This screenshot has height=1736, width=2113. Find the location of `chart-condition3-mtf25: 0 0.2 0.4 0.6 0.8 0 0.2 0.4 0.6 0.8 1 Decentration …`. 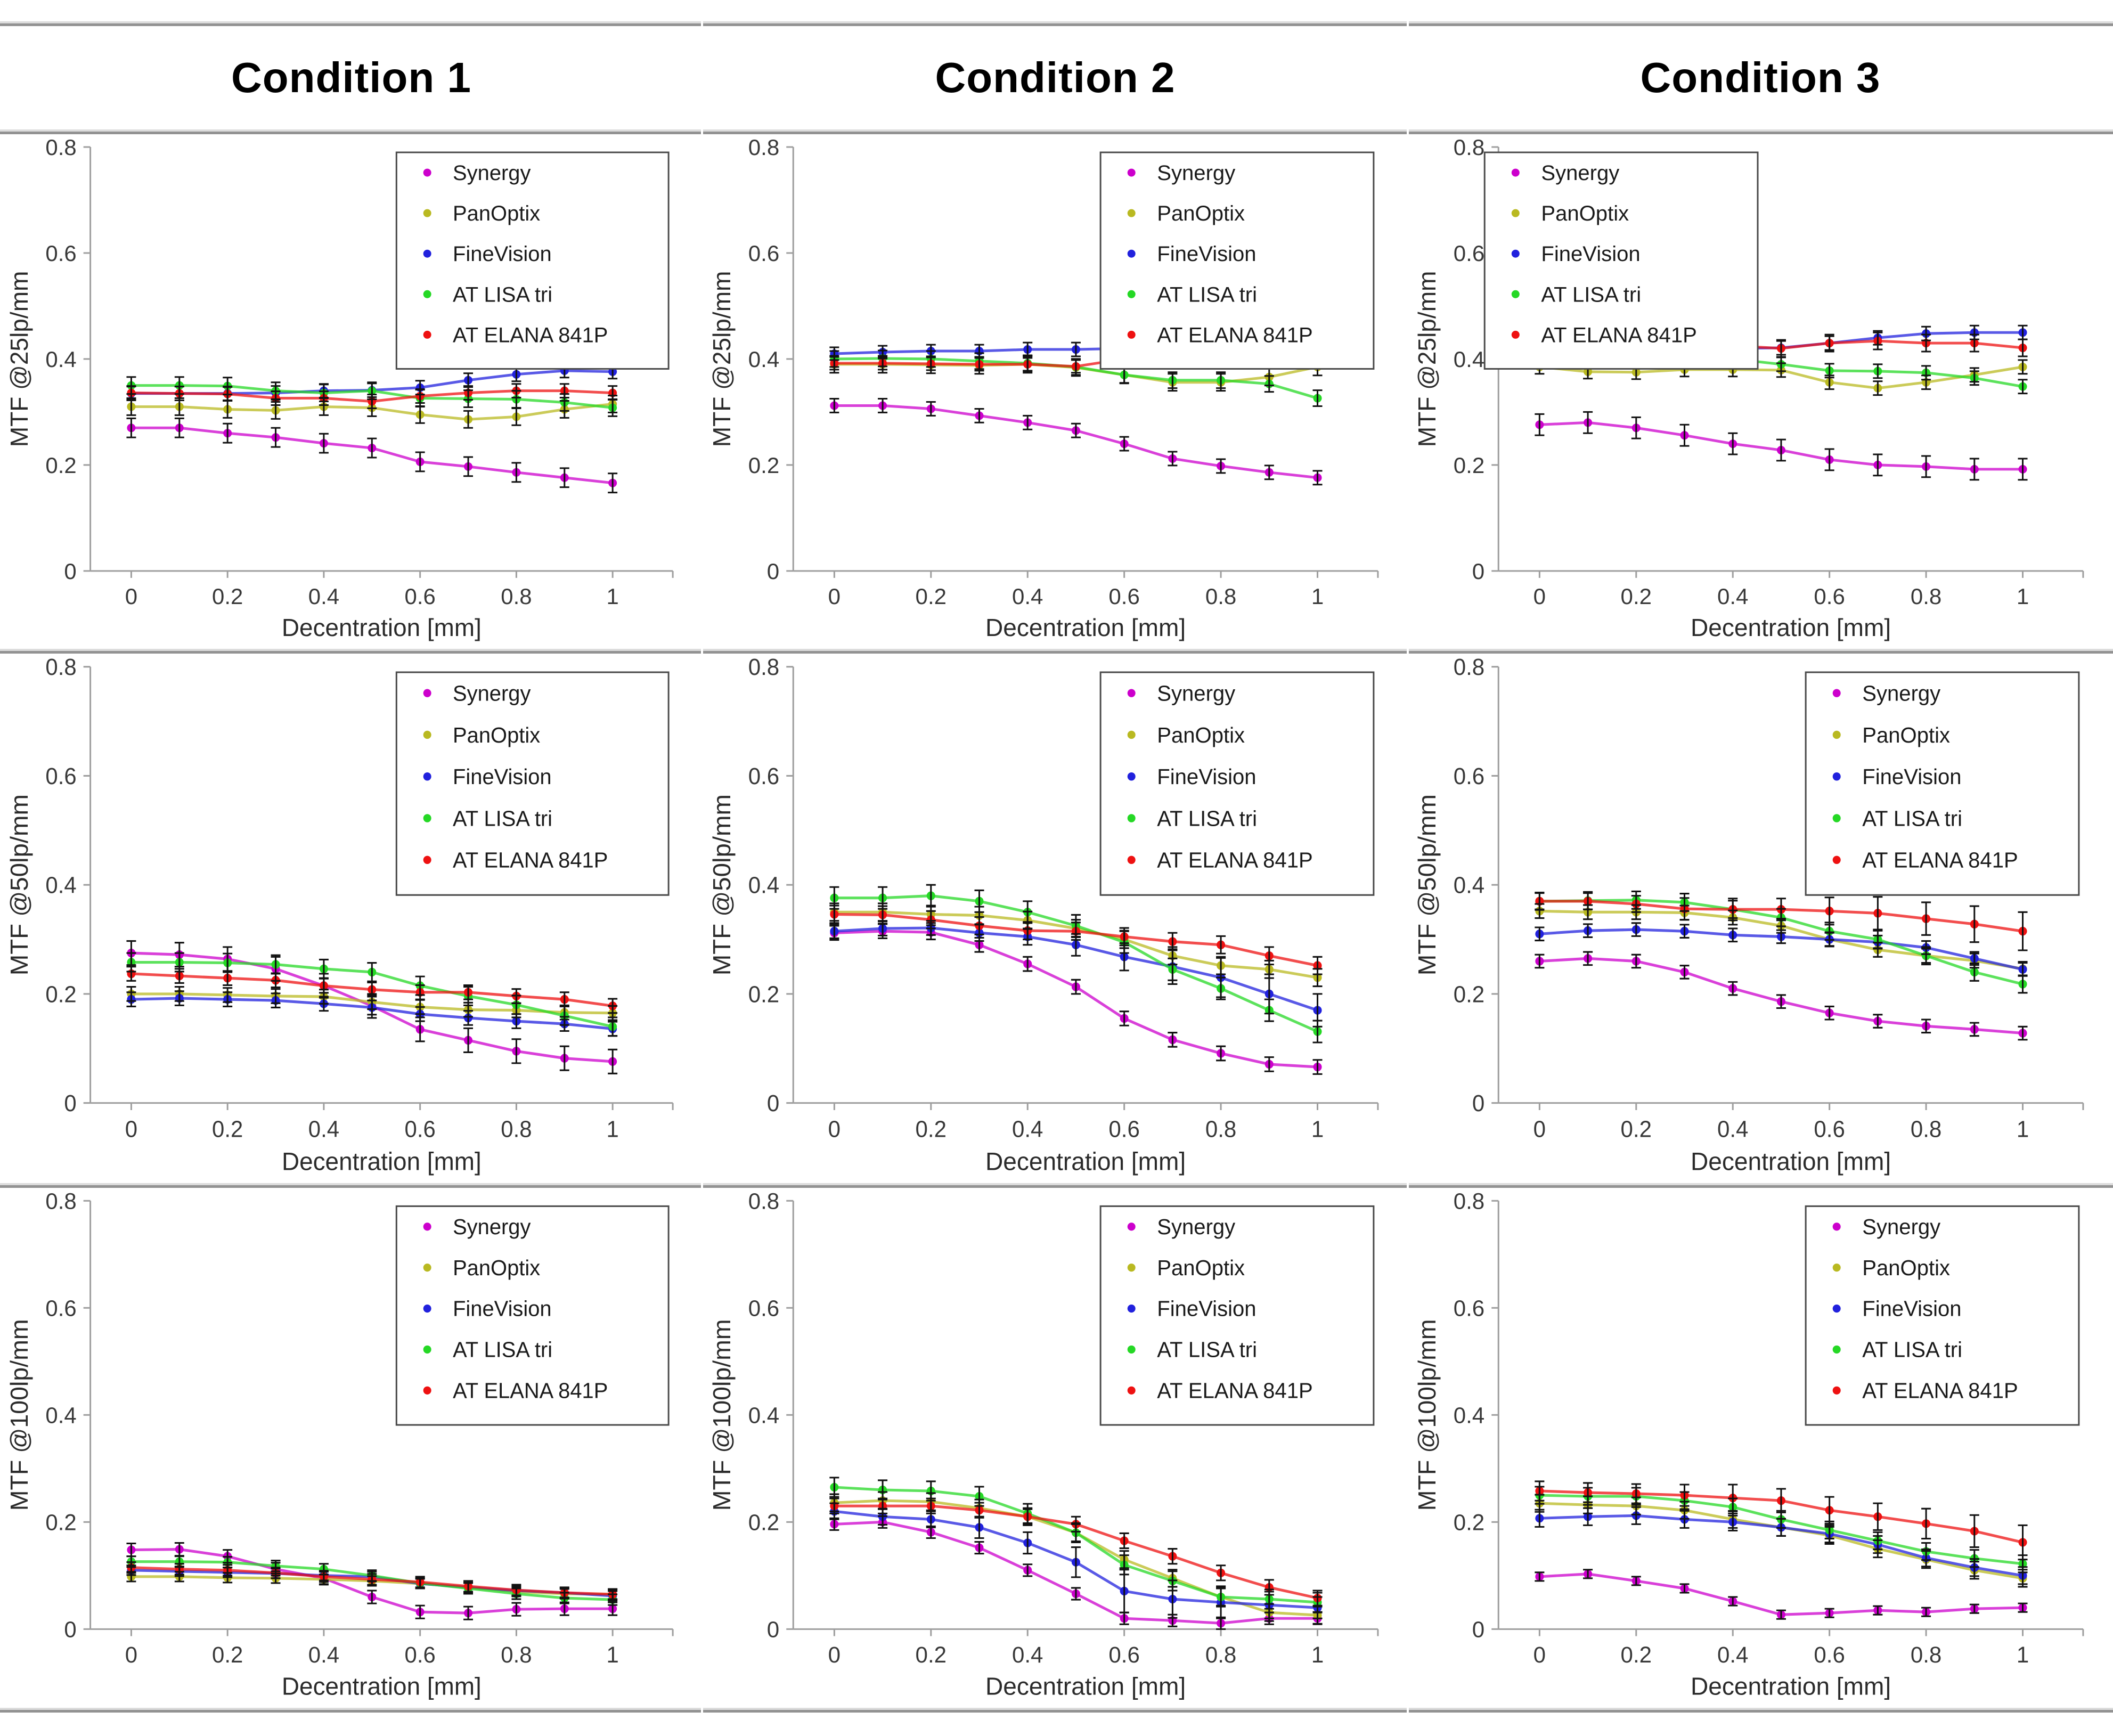

chart-condition3-mtf25: 0 0.2 0.4 0.6 0.8 0 0.2 0.4 0.6 0.8 1 Decentration … is located at coordinates (1749, 388).